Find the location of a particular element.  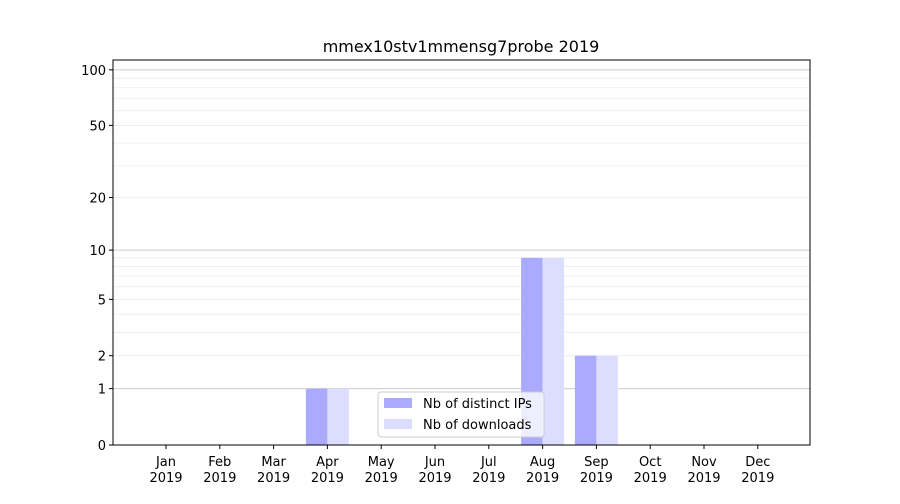

x-tick-label: Oct is located at coordinates (650, 462).